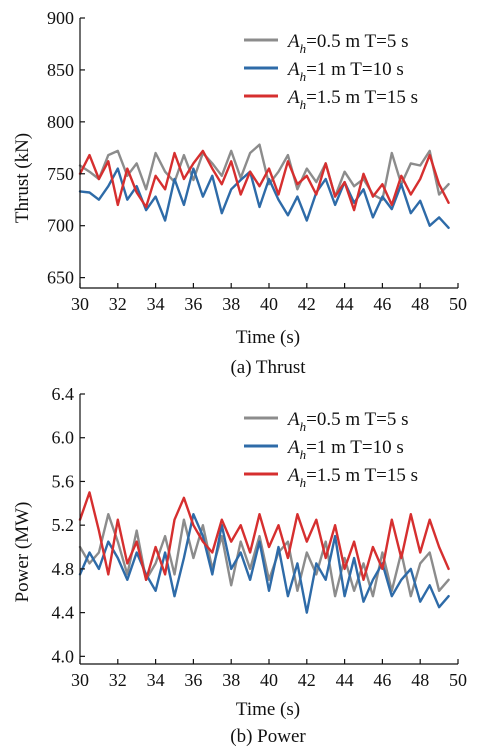  What do you see at coordinates (269, 680) in the screenshot?
I see `power-x-tick-label: 40` at bounding box center [269, 680].